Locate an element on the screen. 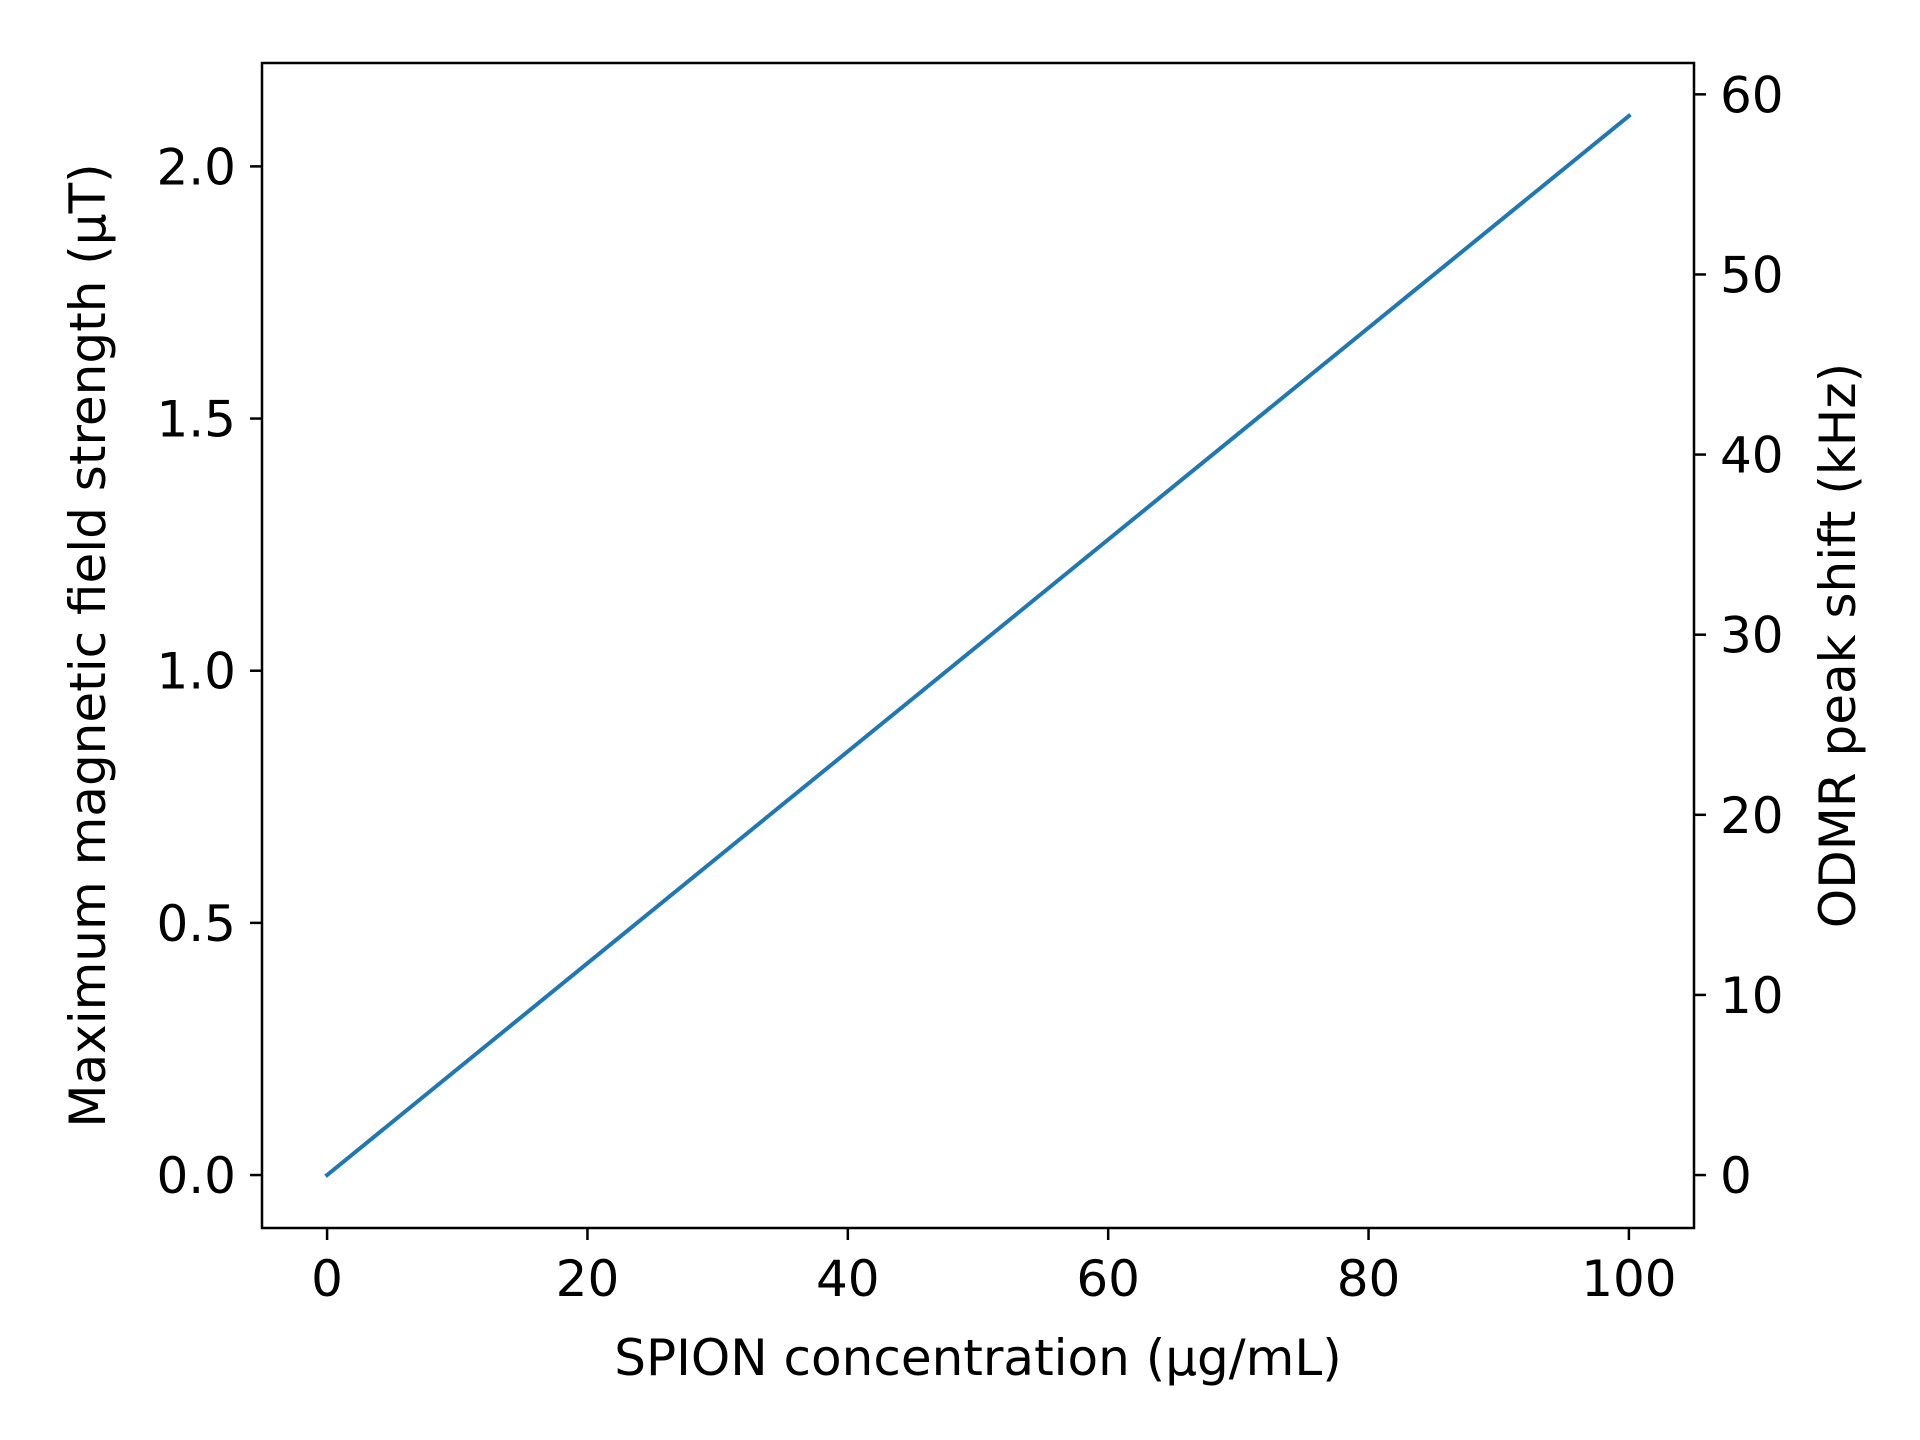  y2-tick-label: 50 is located at coordinates (1752, 275).